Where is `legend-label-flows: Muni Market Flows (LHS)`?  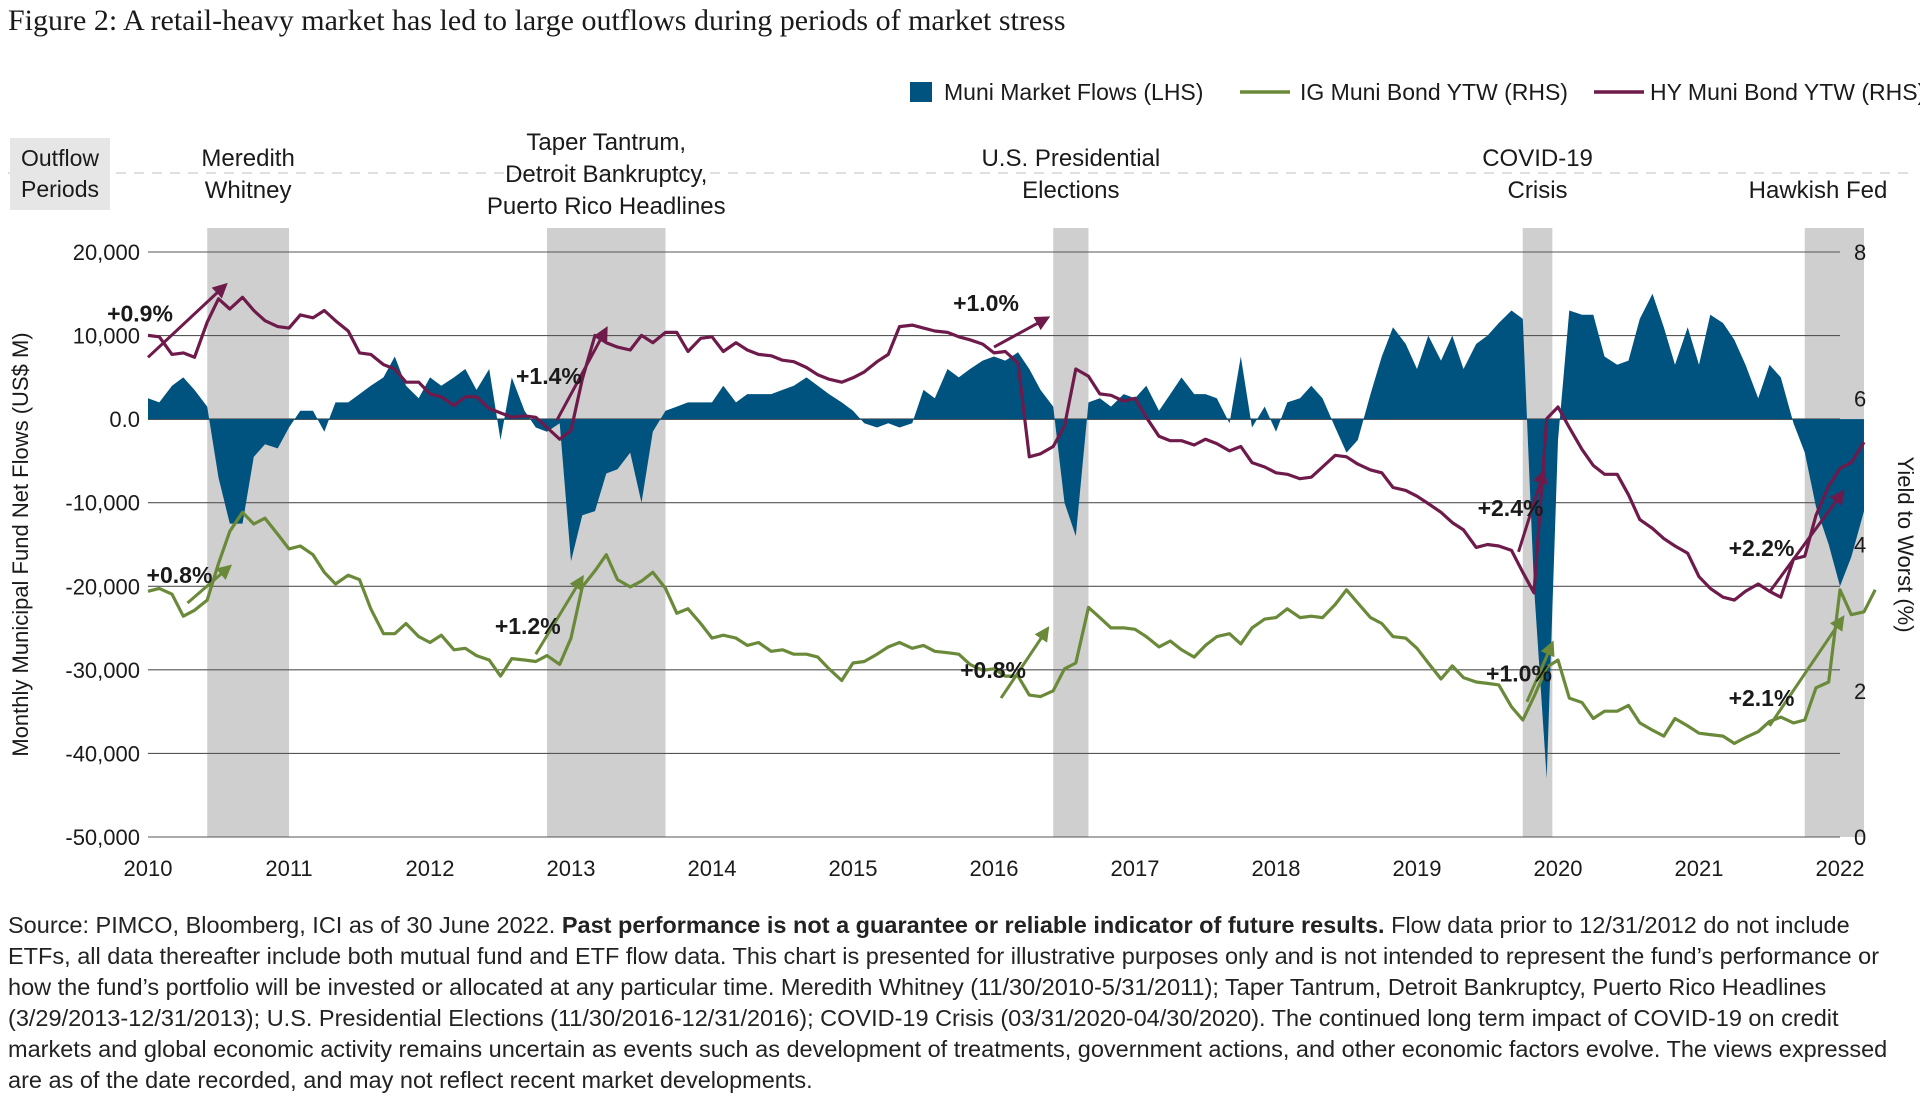 legend-label-flows: Muni Market Flows (LHS) is located at coordinates (1073, 92).